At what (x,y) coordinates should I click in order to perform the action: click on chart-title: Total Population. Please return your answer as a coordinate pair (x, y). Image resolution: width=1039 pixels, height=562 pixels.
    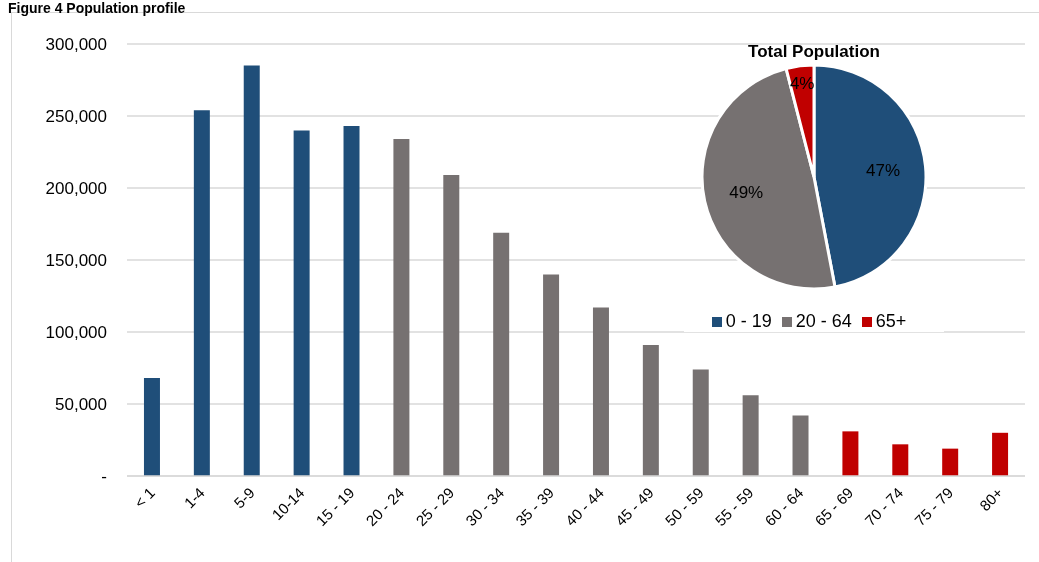
    Looking at the image, I should click on (814, 52).